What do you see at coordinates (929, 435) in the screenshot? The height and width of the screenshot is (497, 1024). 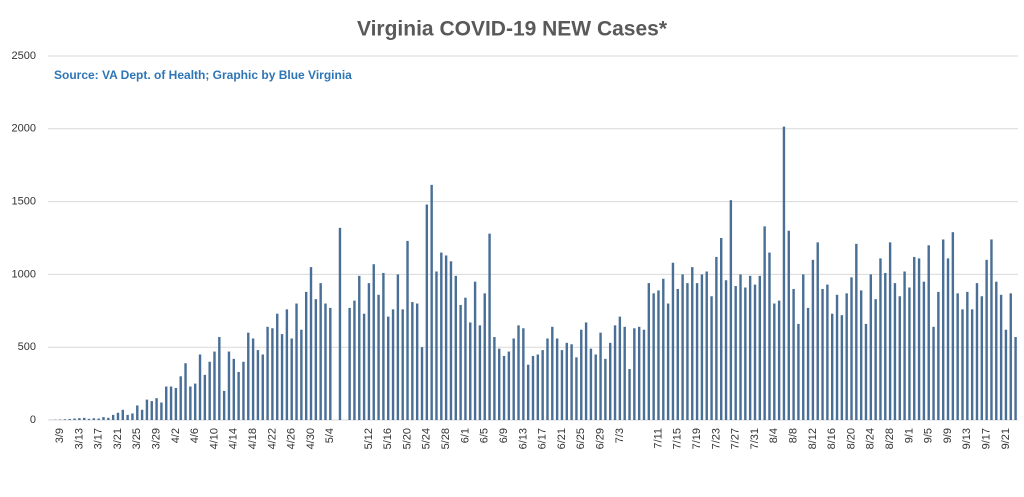 I see `x-tick-label: 9/5` at bounding box center [929, 435].